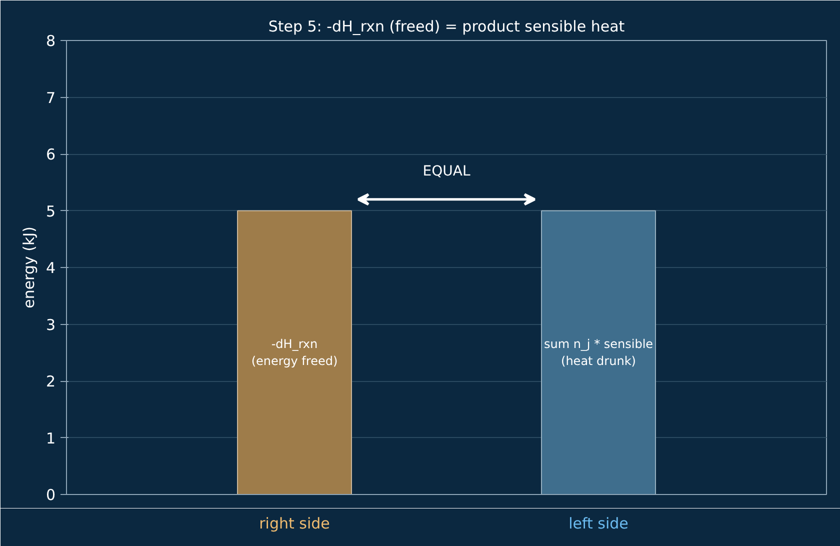  I want to click on y-tick-label: 0, so click(51, 495).